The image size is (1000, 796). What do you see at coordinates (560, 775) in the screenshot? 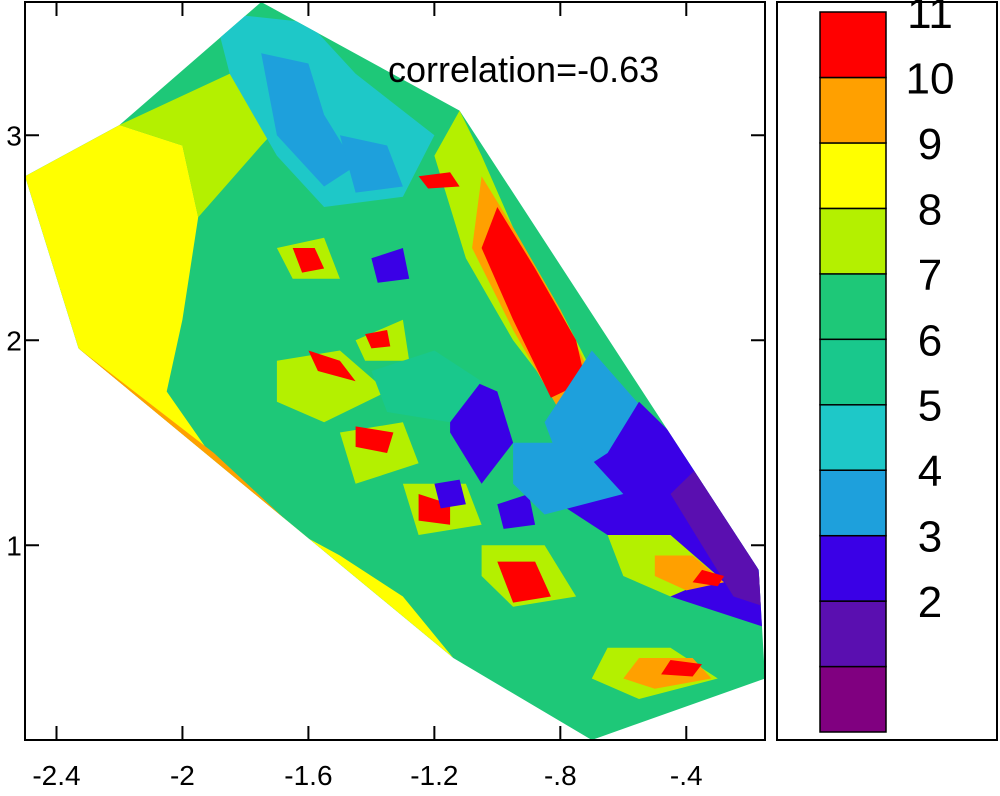
I see `x-tick-label: -.8` at bounding box center [560, 775].